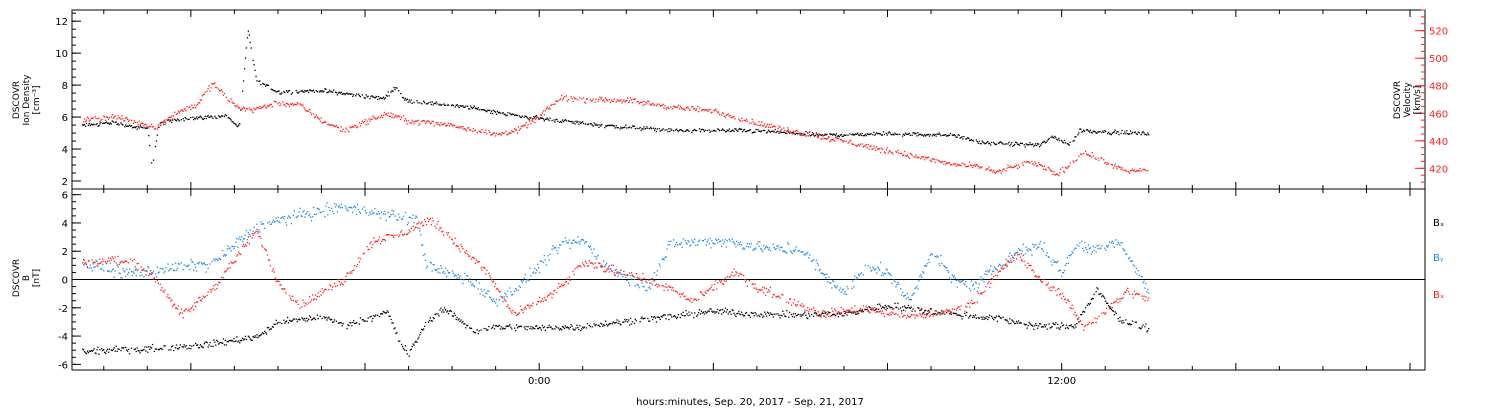 The height and width of the screenshot is (415, 1500). What do you see at coordinates (65, 182) in the screenshot?
I see `top-left-axis-tick-label: 2` at bounding box center [65, 182].